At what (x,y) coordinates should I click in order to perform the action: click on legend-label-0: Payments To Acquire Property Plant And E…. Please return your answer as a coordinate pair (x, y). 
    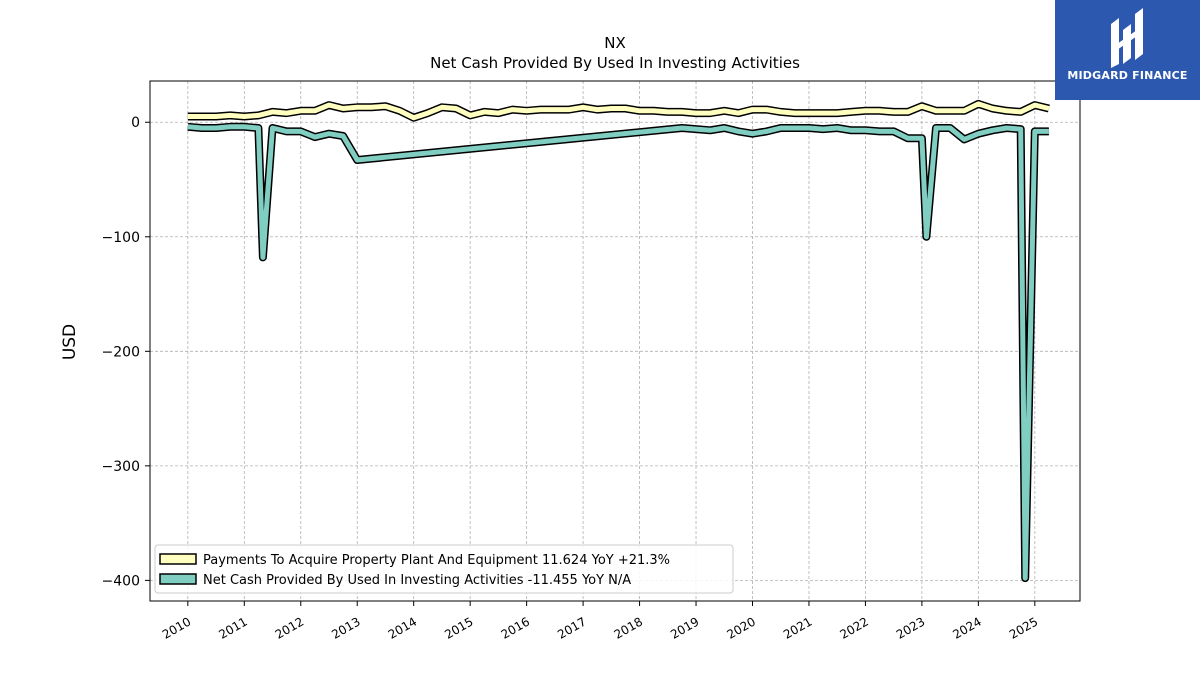
    Looking at the image, I should click on (436, 560).